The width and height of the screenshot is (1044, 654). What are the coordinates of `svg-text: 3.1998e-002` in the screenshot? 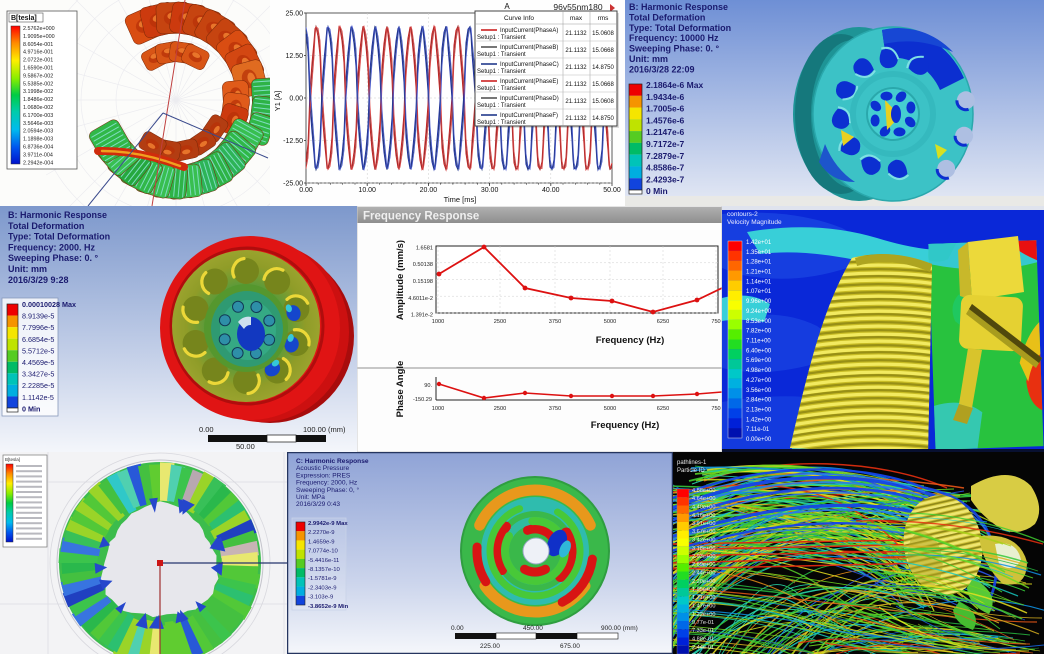 It's located at (38, 92).